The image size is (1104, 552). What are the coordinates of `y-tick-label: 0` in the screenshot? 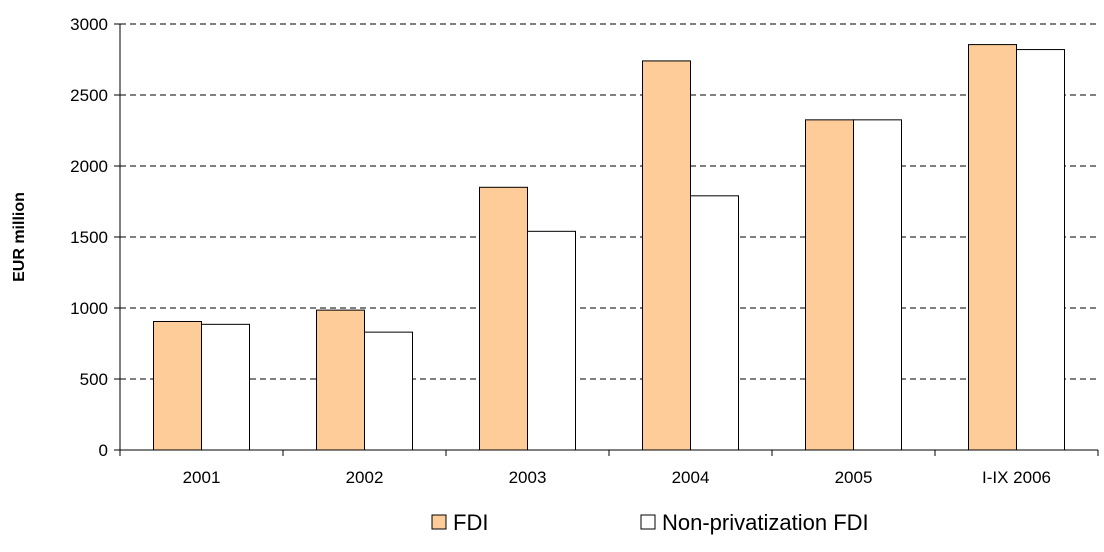 It's located at (103, 450).